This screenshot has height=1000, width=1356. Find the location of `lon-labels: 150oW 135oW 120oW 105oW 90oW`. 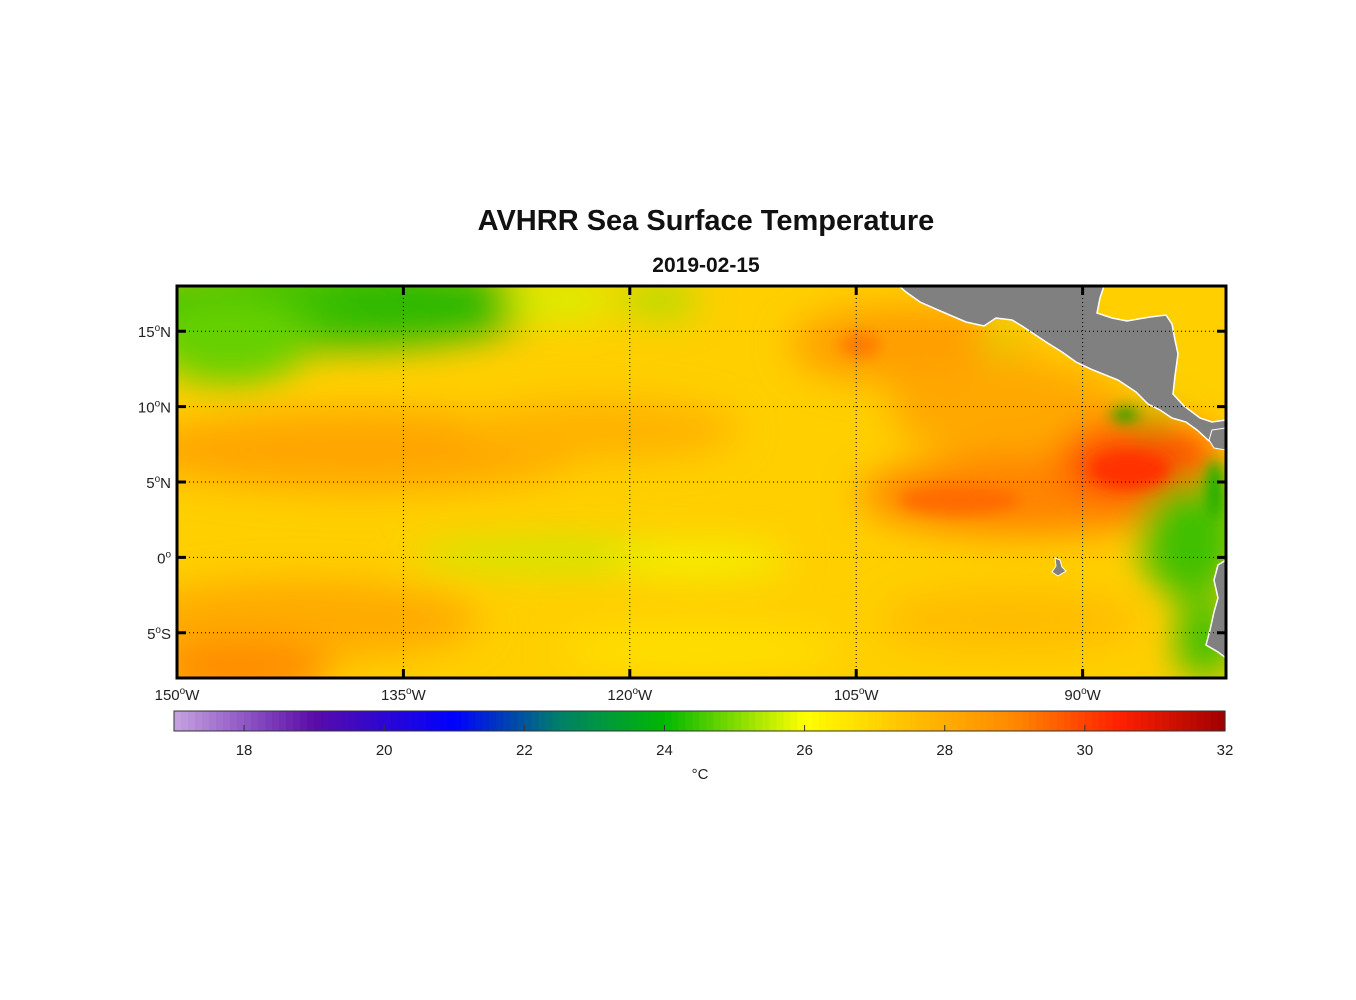

lon-labels: 150oW 135oW 120oW 105oW 90oW is located at coordinates (628, 695).